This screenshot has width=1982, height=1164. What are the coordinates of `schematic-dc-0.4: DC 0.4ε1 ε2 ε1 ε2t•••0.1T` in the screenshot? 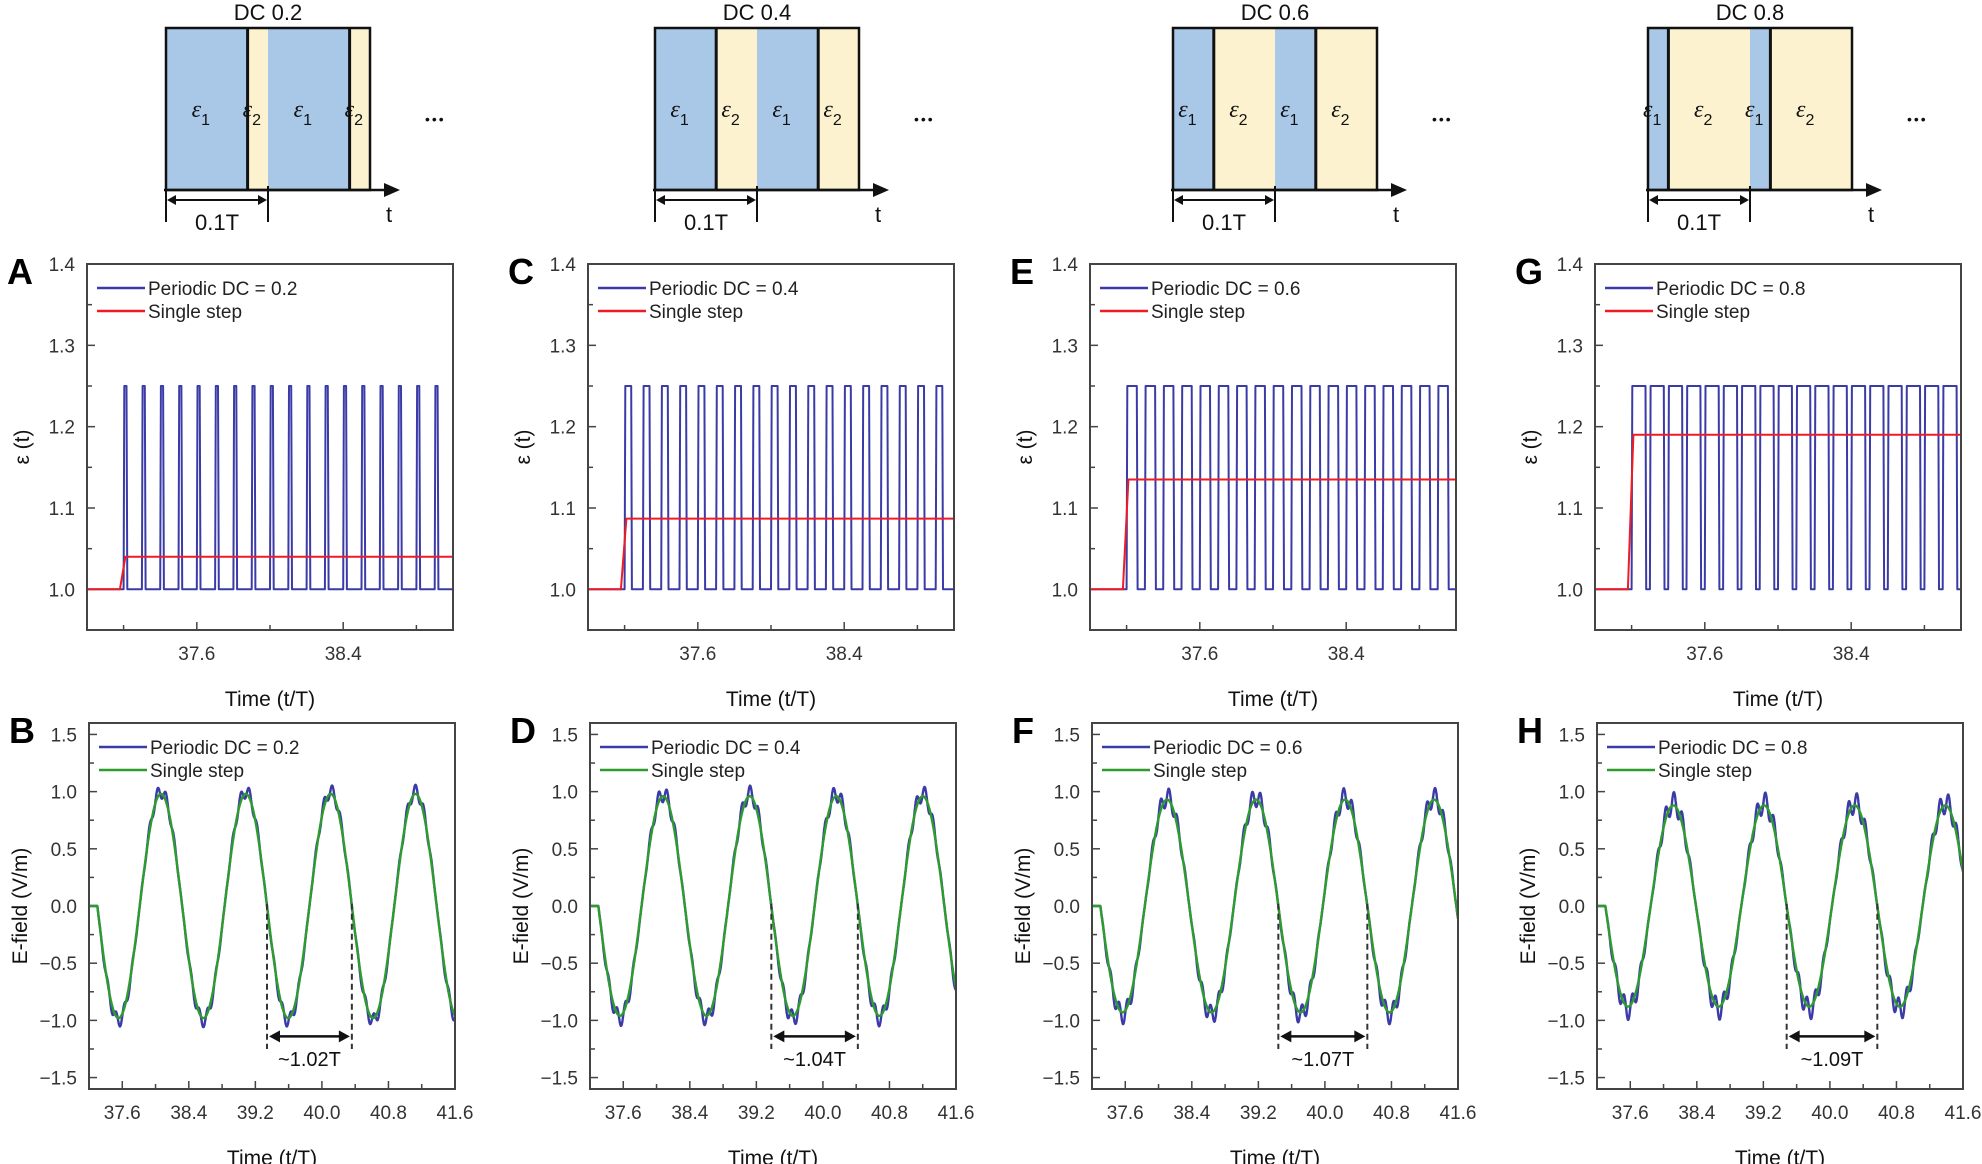 It's located at (794, 117).